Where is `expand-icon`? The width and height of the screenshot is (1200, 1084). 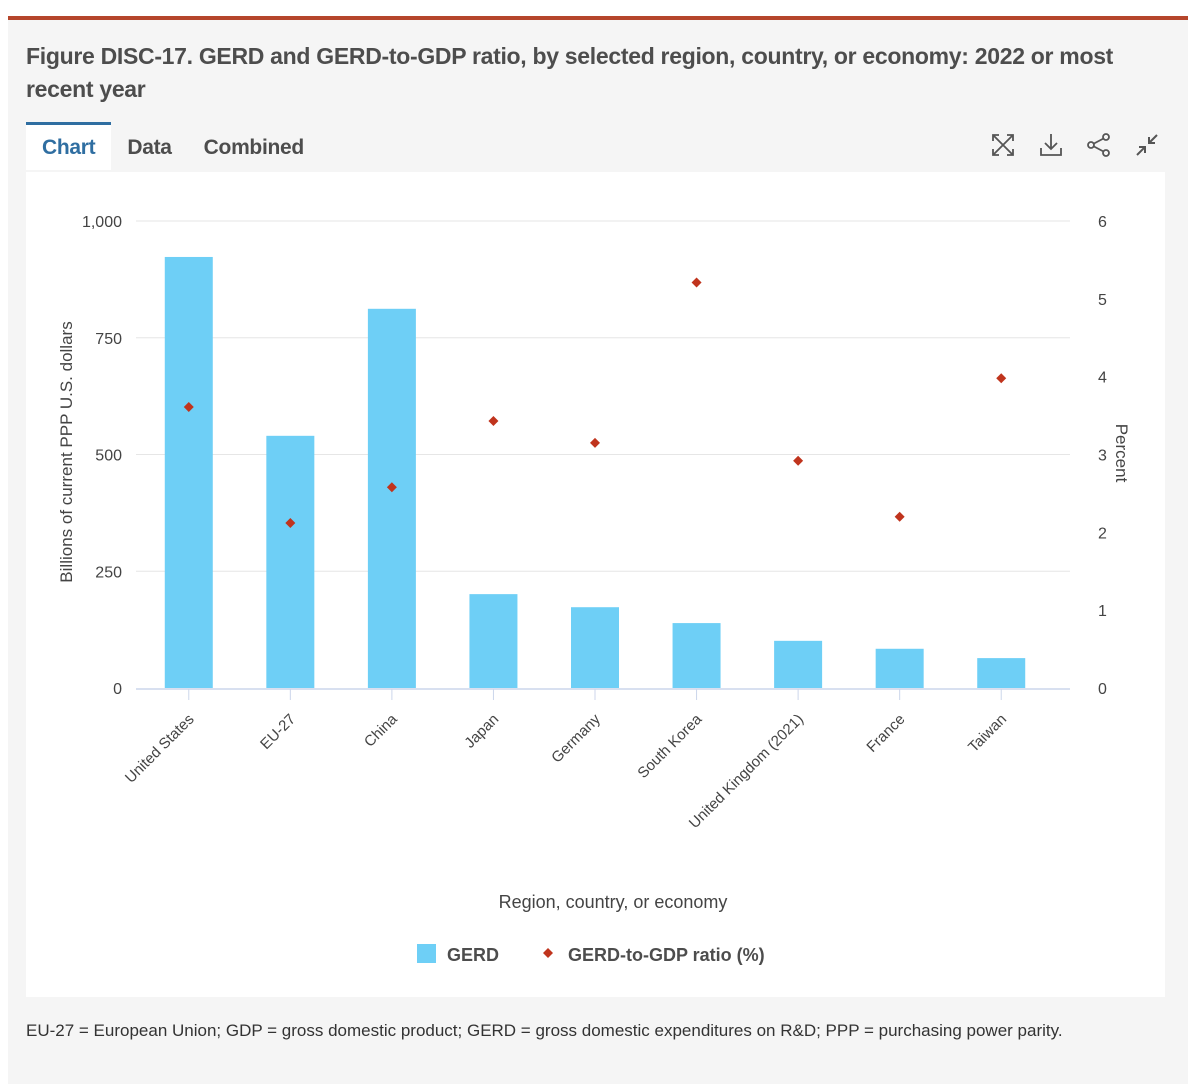
expand-icon is located at coordinates (1003, 145).